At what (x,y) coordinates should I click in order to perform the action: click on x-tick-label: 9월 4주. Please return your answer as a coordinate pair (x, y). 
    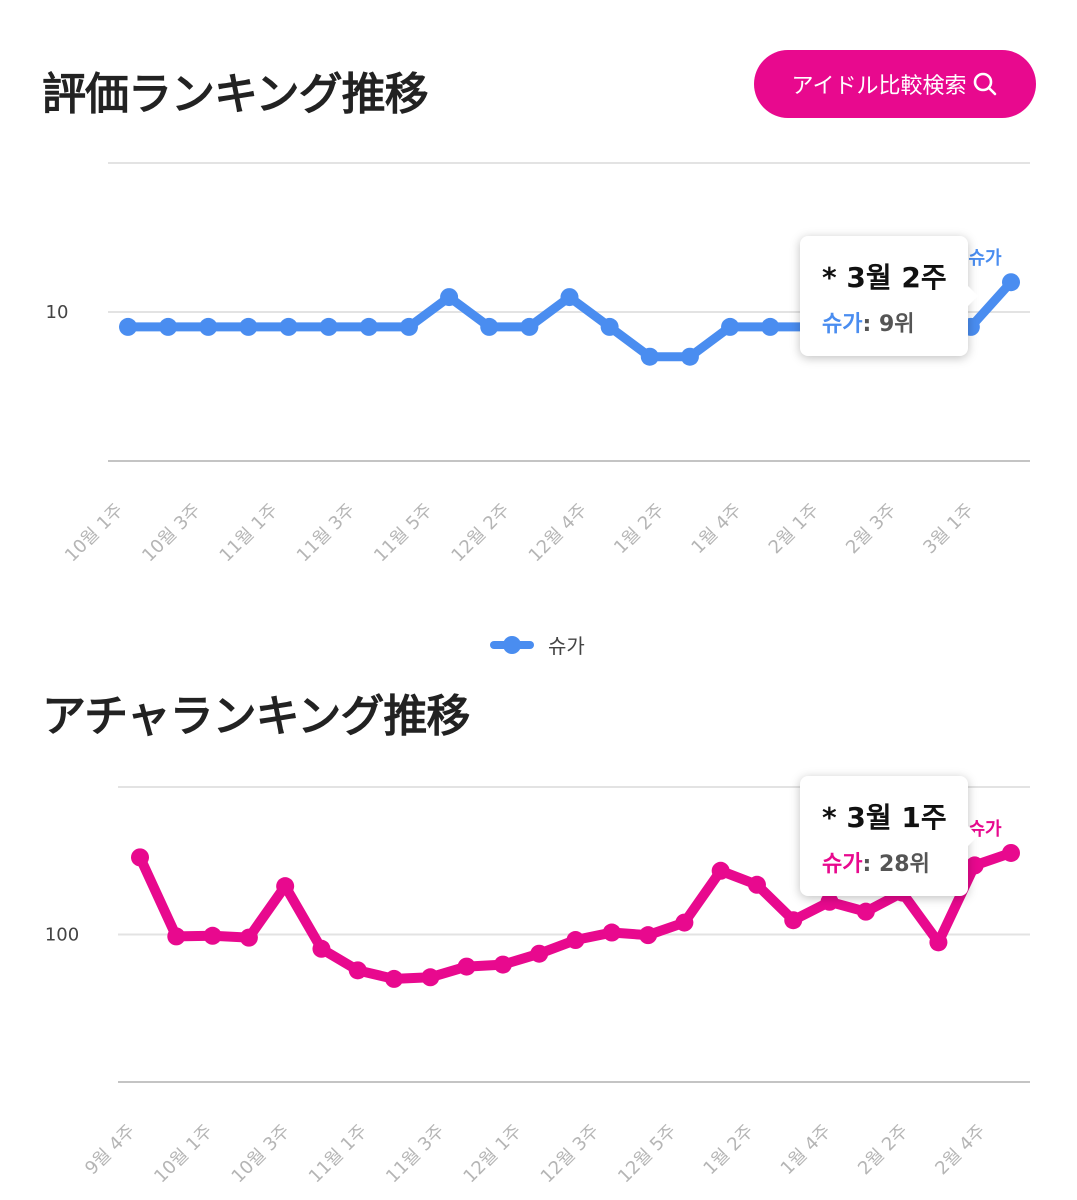
    Looking at the image, I should click on (110, 1150).